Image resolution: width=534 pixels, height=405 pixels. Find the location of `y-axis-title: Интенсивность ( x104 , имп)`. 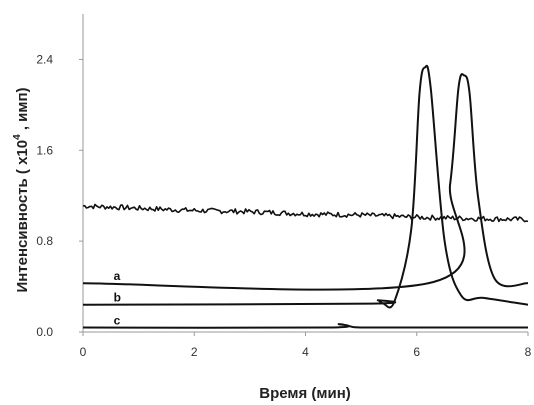

y-axis-title: Интенсивность ( x104 , имп) is located at coordinates (21, 189).